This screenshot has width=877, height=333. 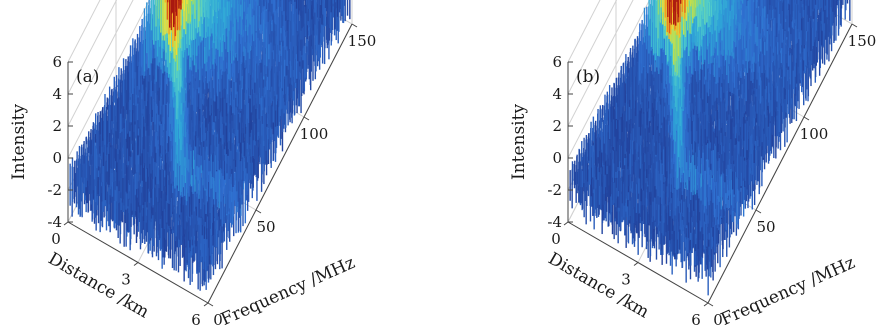 What do you see at coordinates (56, 239) in the screenshot?
I see `x-tick-label: 0` at bounding box center [56, 239].